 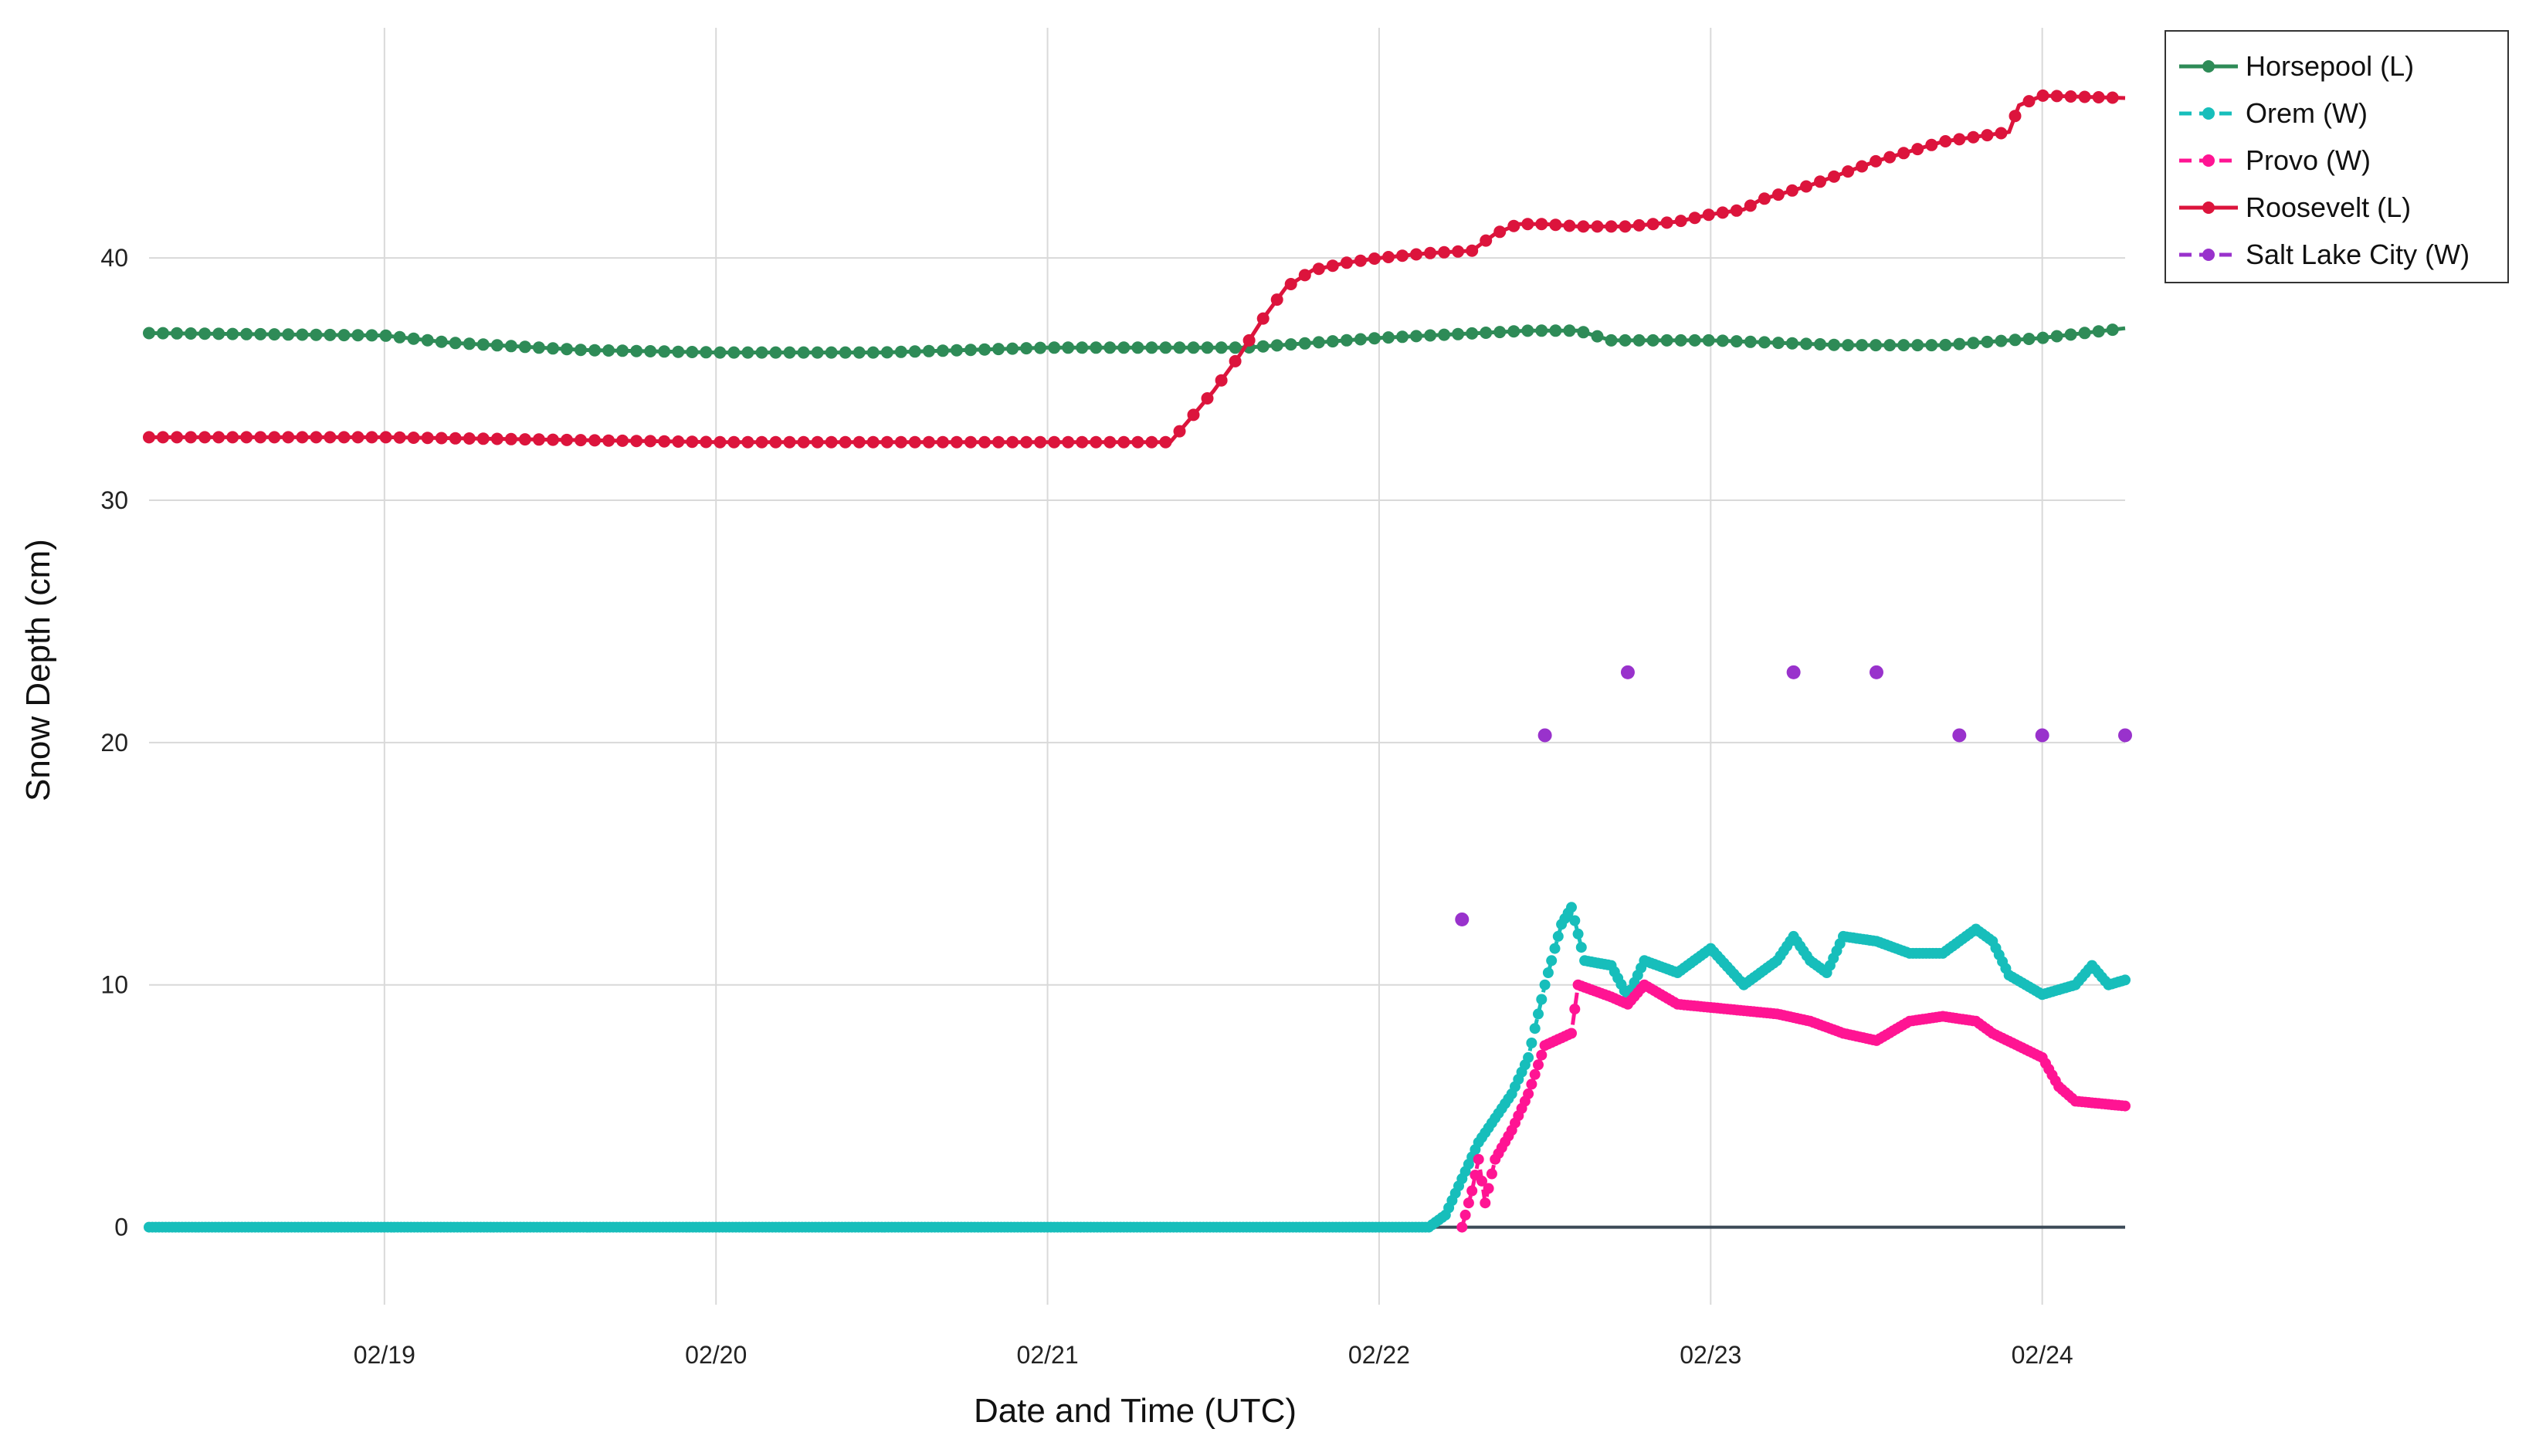 I want to click on series-provo-w, so click(x=1793, y=1106).